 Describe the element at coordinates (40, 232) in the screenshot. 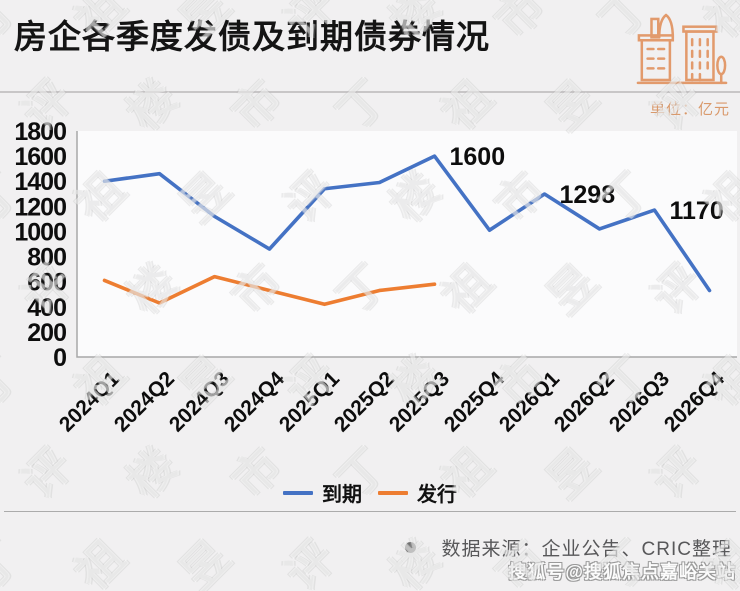

I see `svg-text: 1000` at that location.